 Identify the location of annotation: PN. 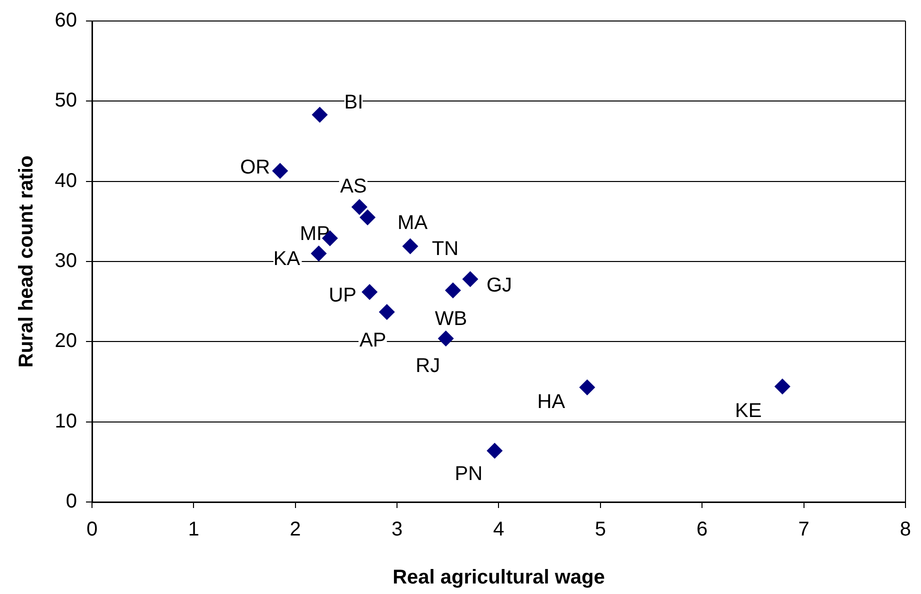
(468, 474).